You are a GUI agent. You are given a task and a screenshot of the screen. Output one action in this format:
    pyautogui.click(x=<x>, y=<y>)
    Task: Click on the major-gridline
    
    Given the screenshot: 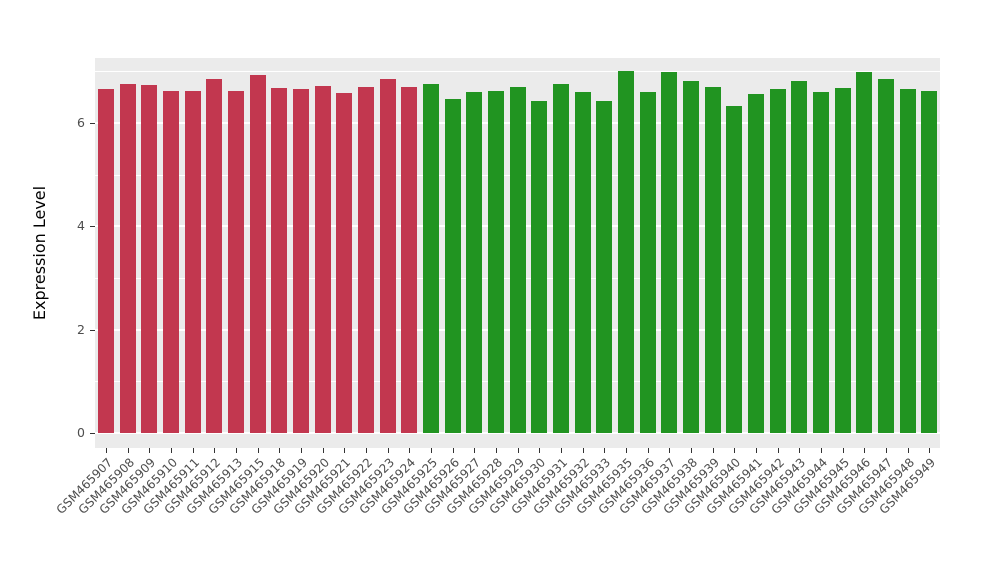 What is the action you would take?
    pyautogui.click(x=517, y=433)
    